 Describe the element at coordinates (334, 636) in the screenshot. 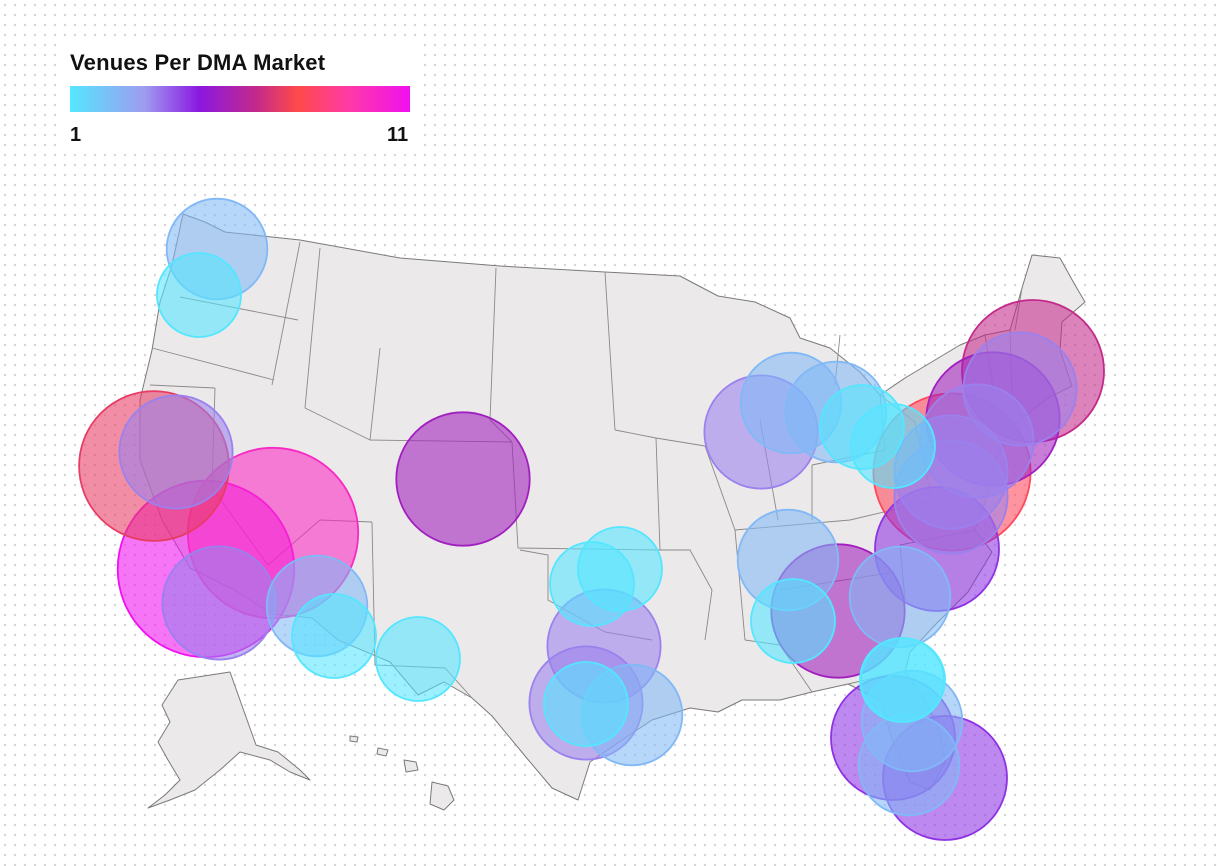

I see `bubble-tucson: Tucson: 1` at that location.